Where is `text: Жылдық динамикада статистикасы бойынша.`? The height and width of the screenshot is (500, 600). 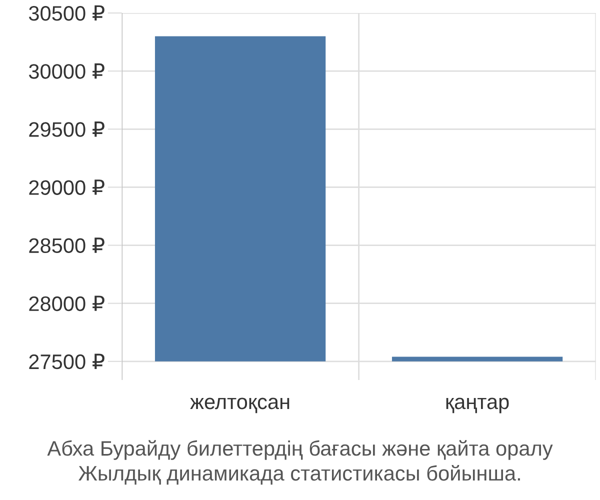 text: Жылдық динамикада статистикасы бойынша. is located at coordinates (299, 475).